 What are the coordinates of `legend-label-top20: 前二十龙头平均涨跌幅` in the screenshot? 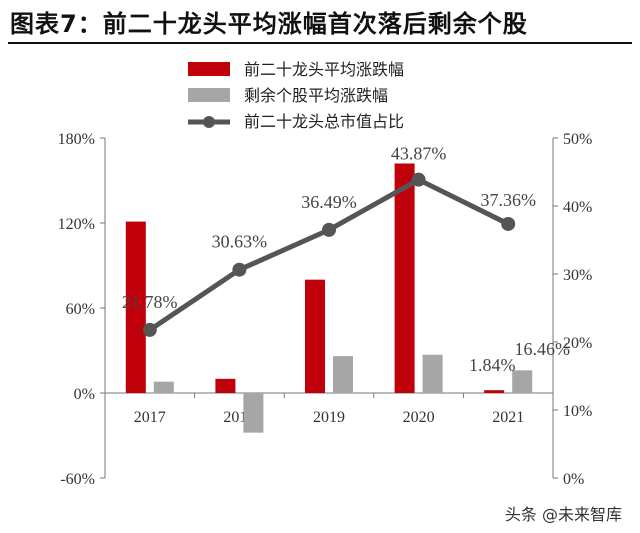 It's located at (324, 69).